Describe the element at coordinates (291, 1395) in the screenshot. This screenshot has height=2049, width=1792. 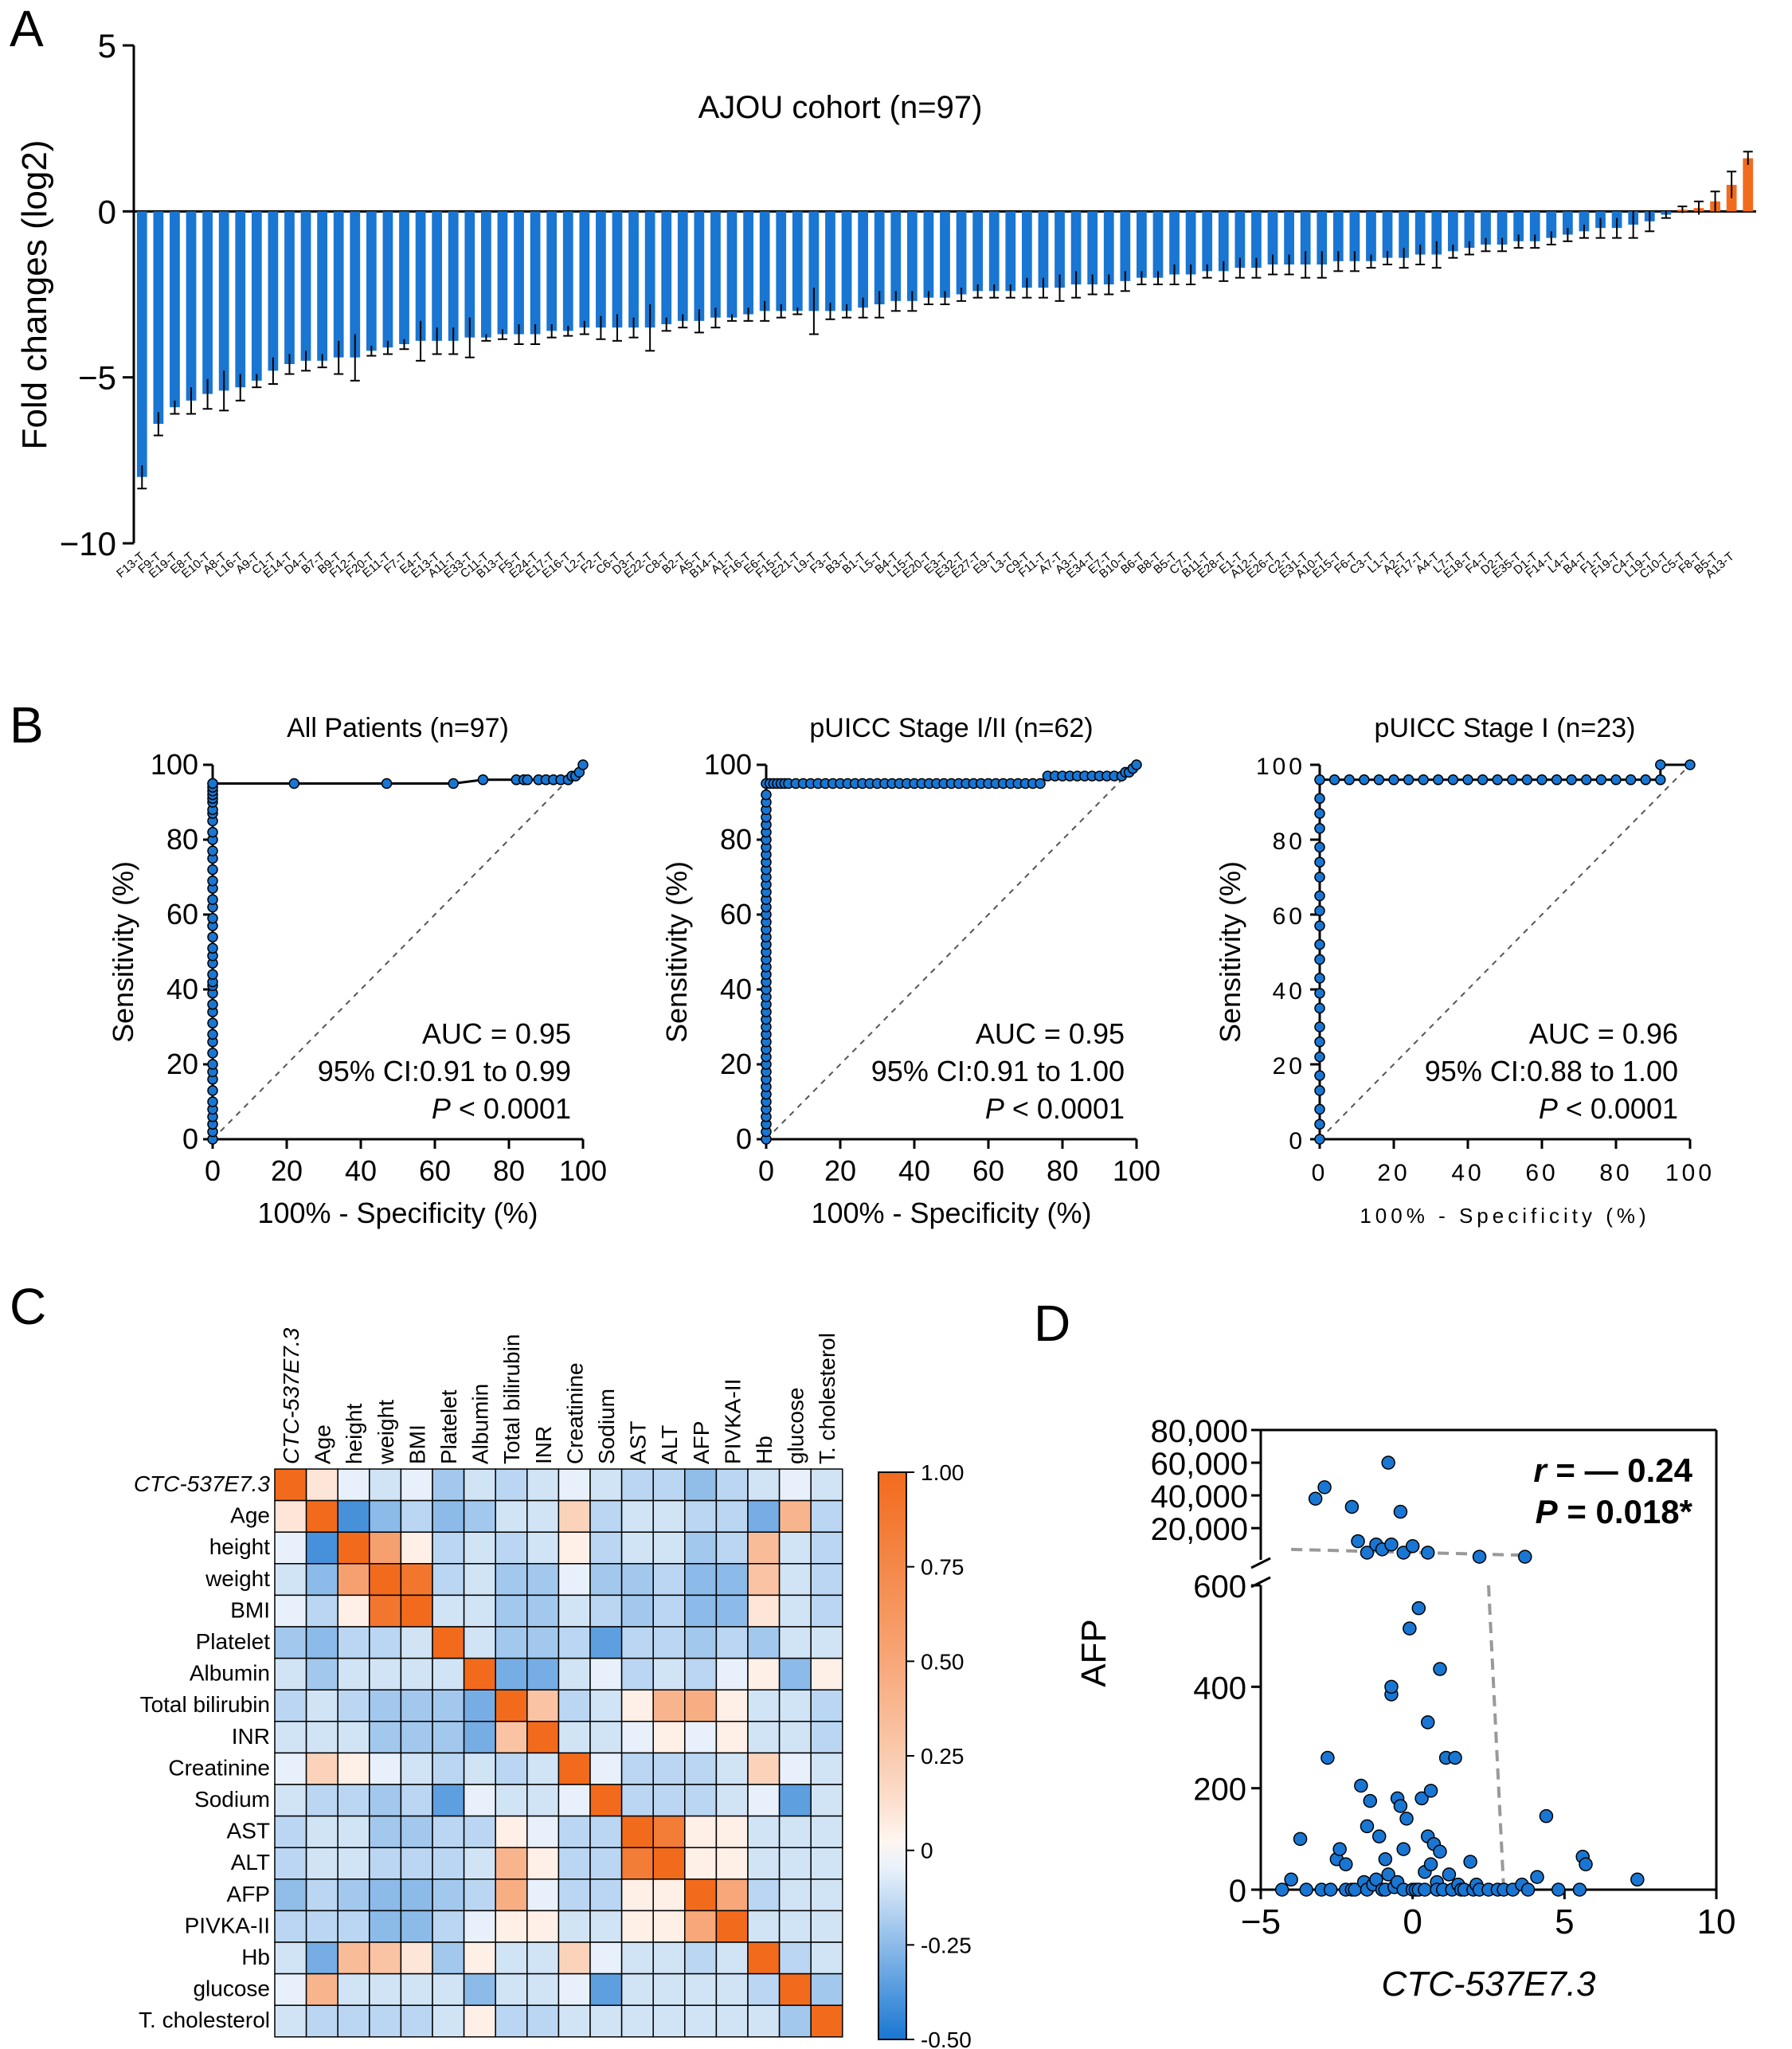
I see `heatmap-col-label: CTC-537E7.3` at that location.